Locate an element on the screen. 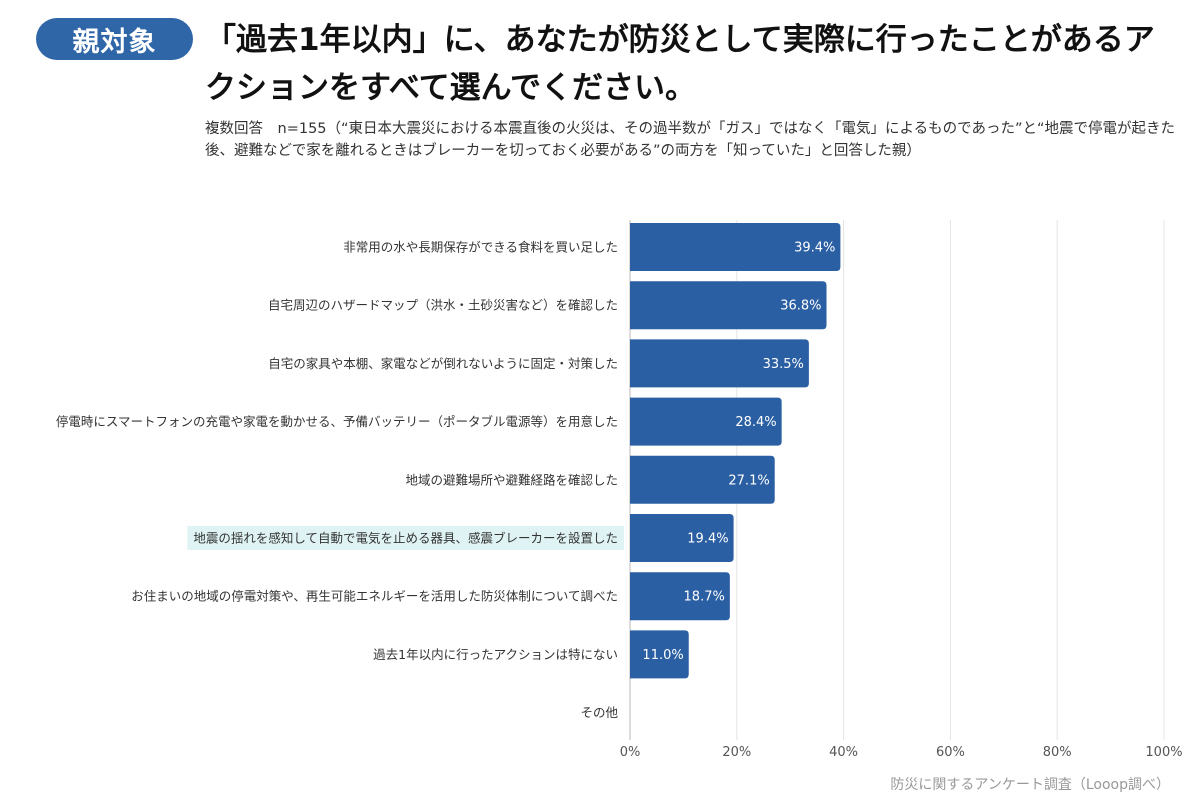 This screenshot has width=1200, height=800. category-label: 過去1年以内に行ったアクションは特にない is located at coordinates (495, 654).